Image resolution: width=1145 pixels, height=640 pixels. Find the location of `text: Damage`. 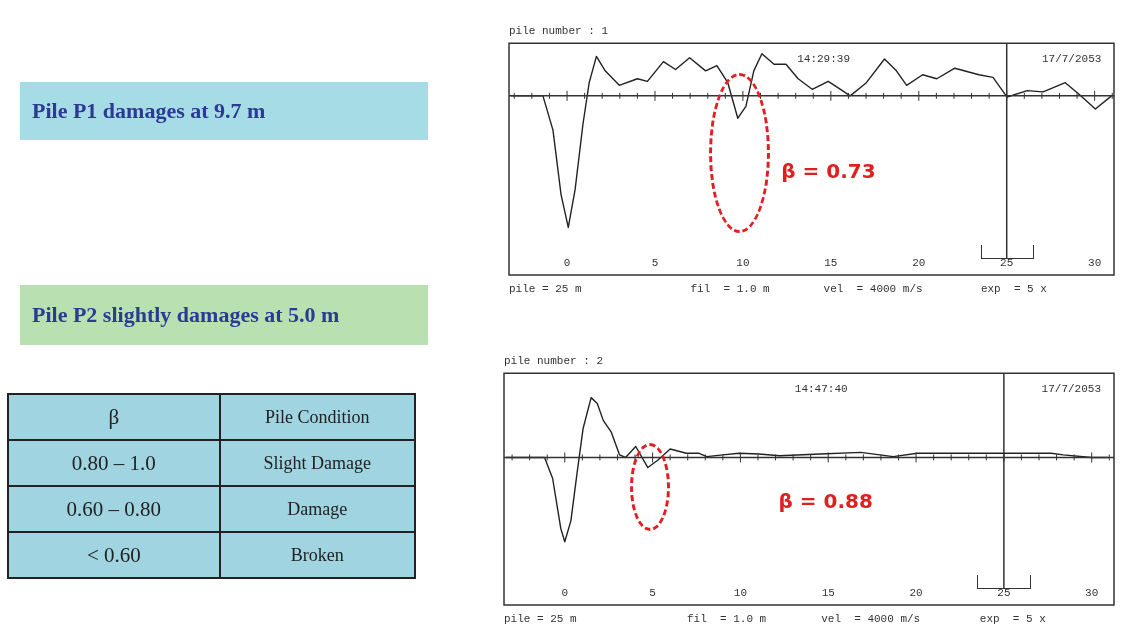

text: Damage is located at coordinates (317, 509).